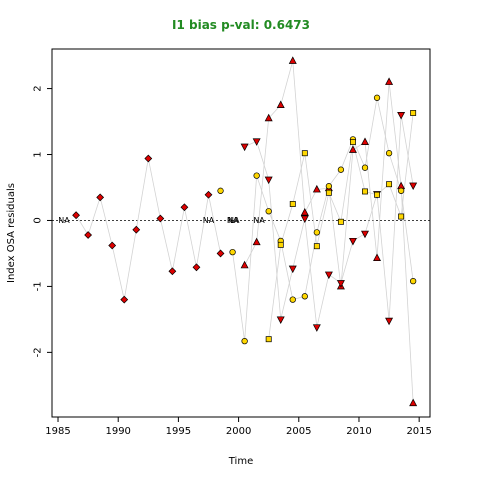 Image resolution: width=480 pixels, height=480 pixels. What do you see at coordinates (11, 233) in the screenshot?
I see `y-axis-label: Index OSA residuals` at bounding box center [11, 233].